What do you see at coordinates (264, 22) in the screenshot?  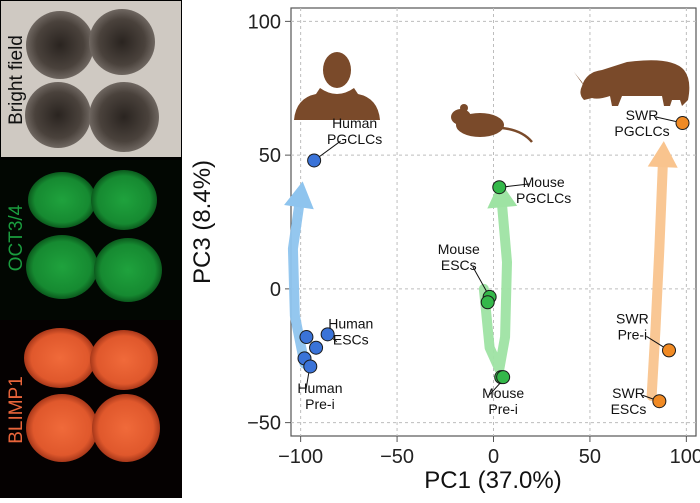 I see `y-tick-label: 100` at bounding box center [264, 22].